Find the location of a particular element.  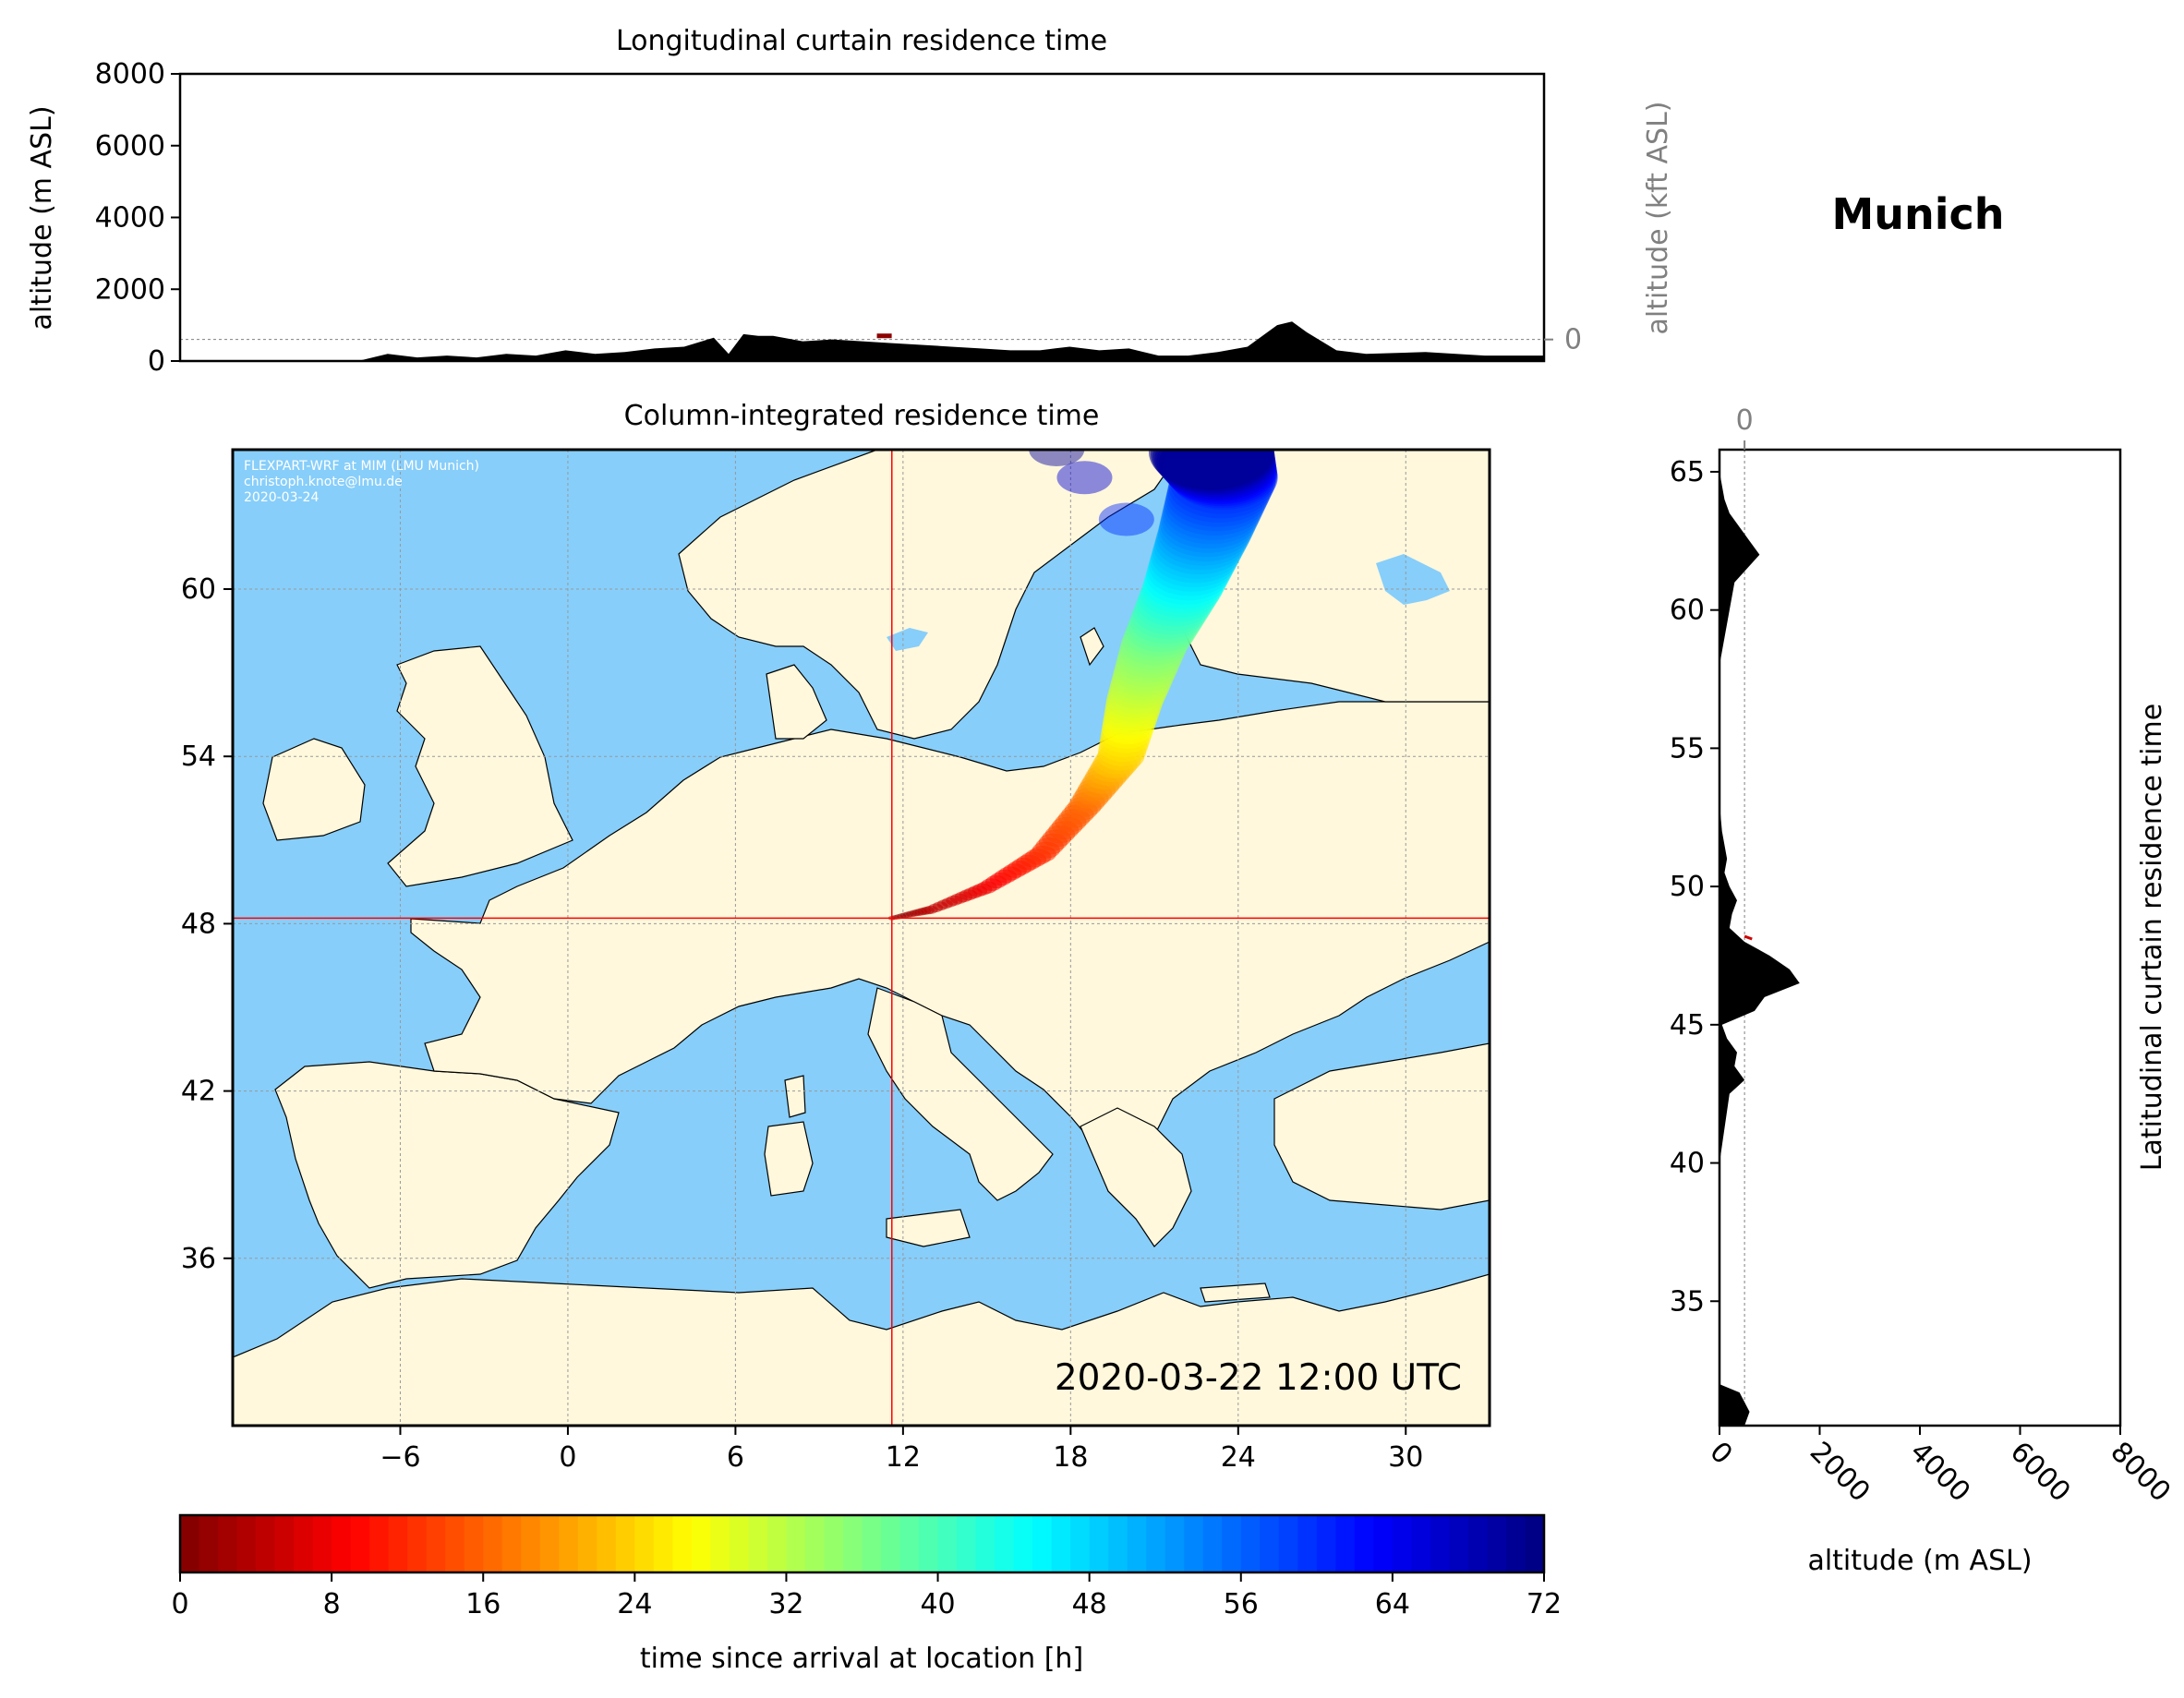

top-panel-frame is located at coordinates (862, 217).